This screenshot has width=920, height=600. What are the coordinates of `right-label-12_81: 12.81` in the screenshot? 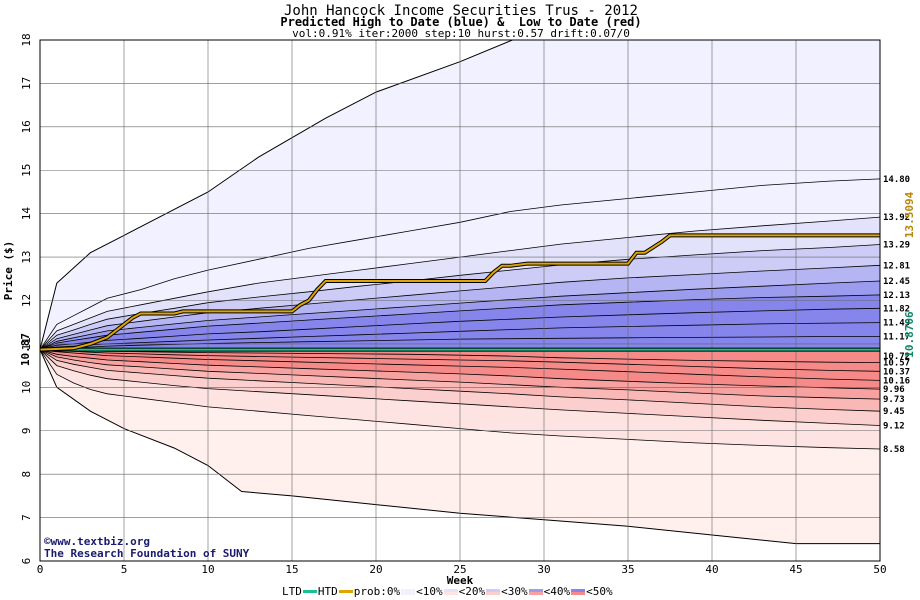 It's located at (896, 266).